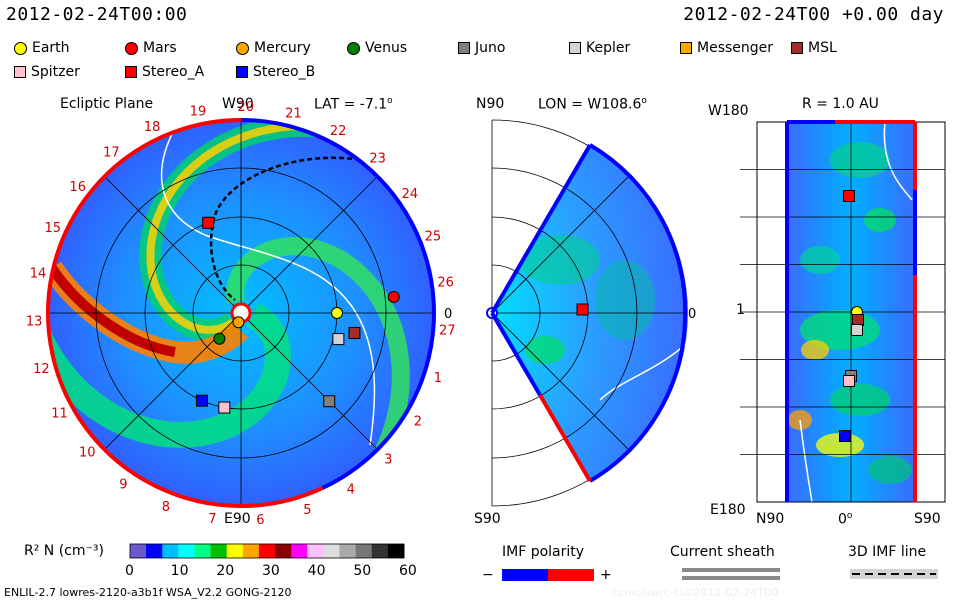 The width and height of the screenshot is (960, 600). Describe the element at coordinates (543, 552) in the screenshot. I see `imf-polarity-label: IMF polarity` at that location.